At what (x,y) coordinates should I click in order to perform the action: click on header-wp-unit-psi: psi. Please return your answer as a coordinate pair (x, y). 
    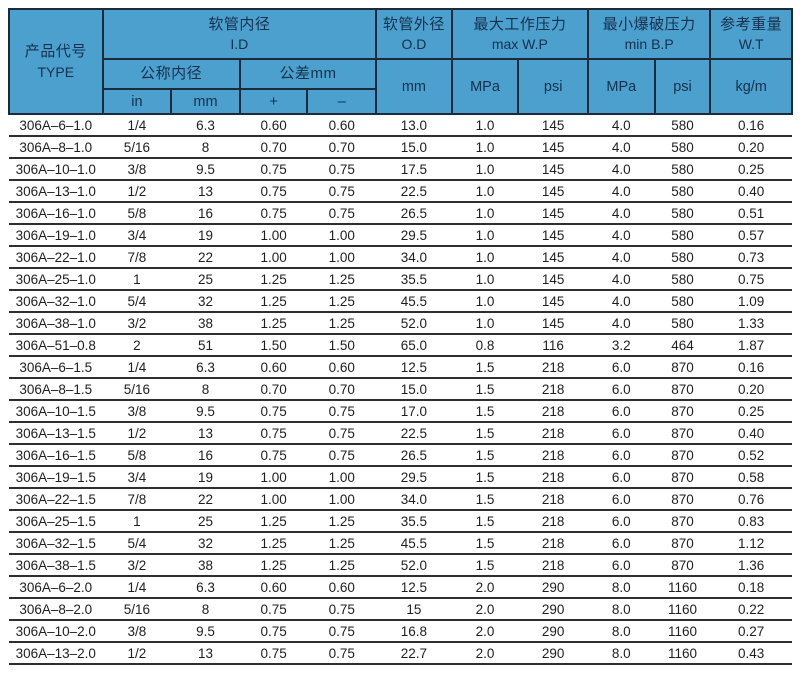
    Looking at the image, I should click on (553, 86).